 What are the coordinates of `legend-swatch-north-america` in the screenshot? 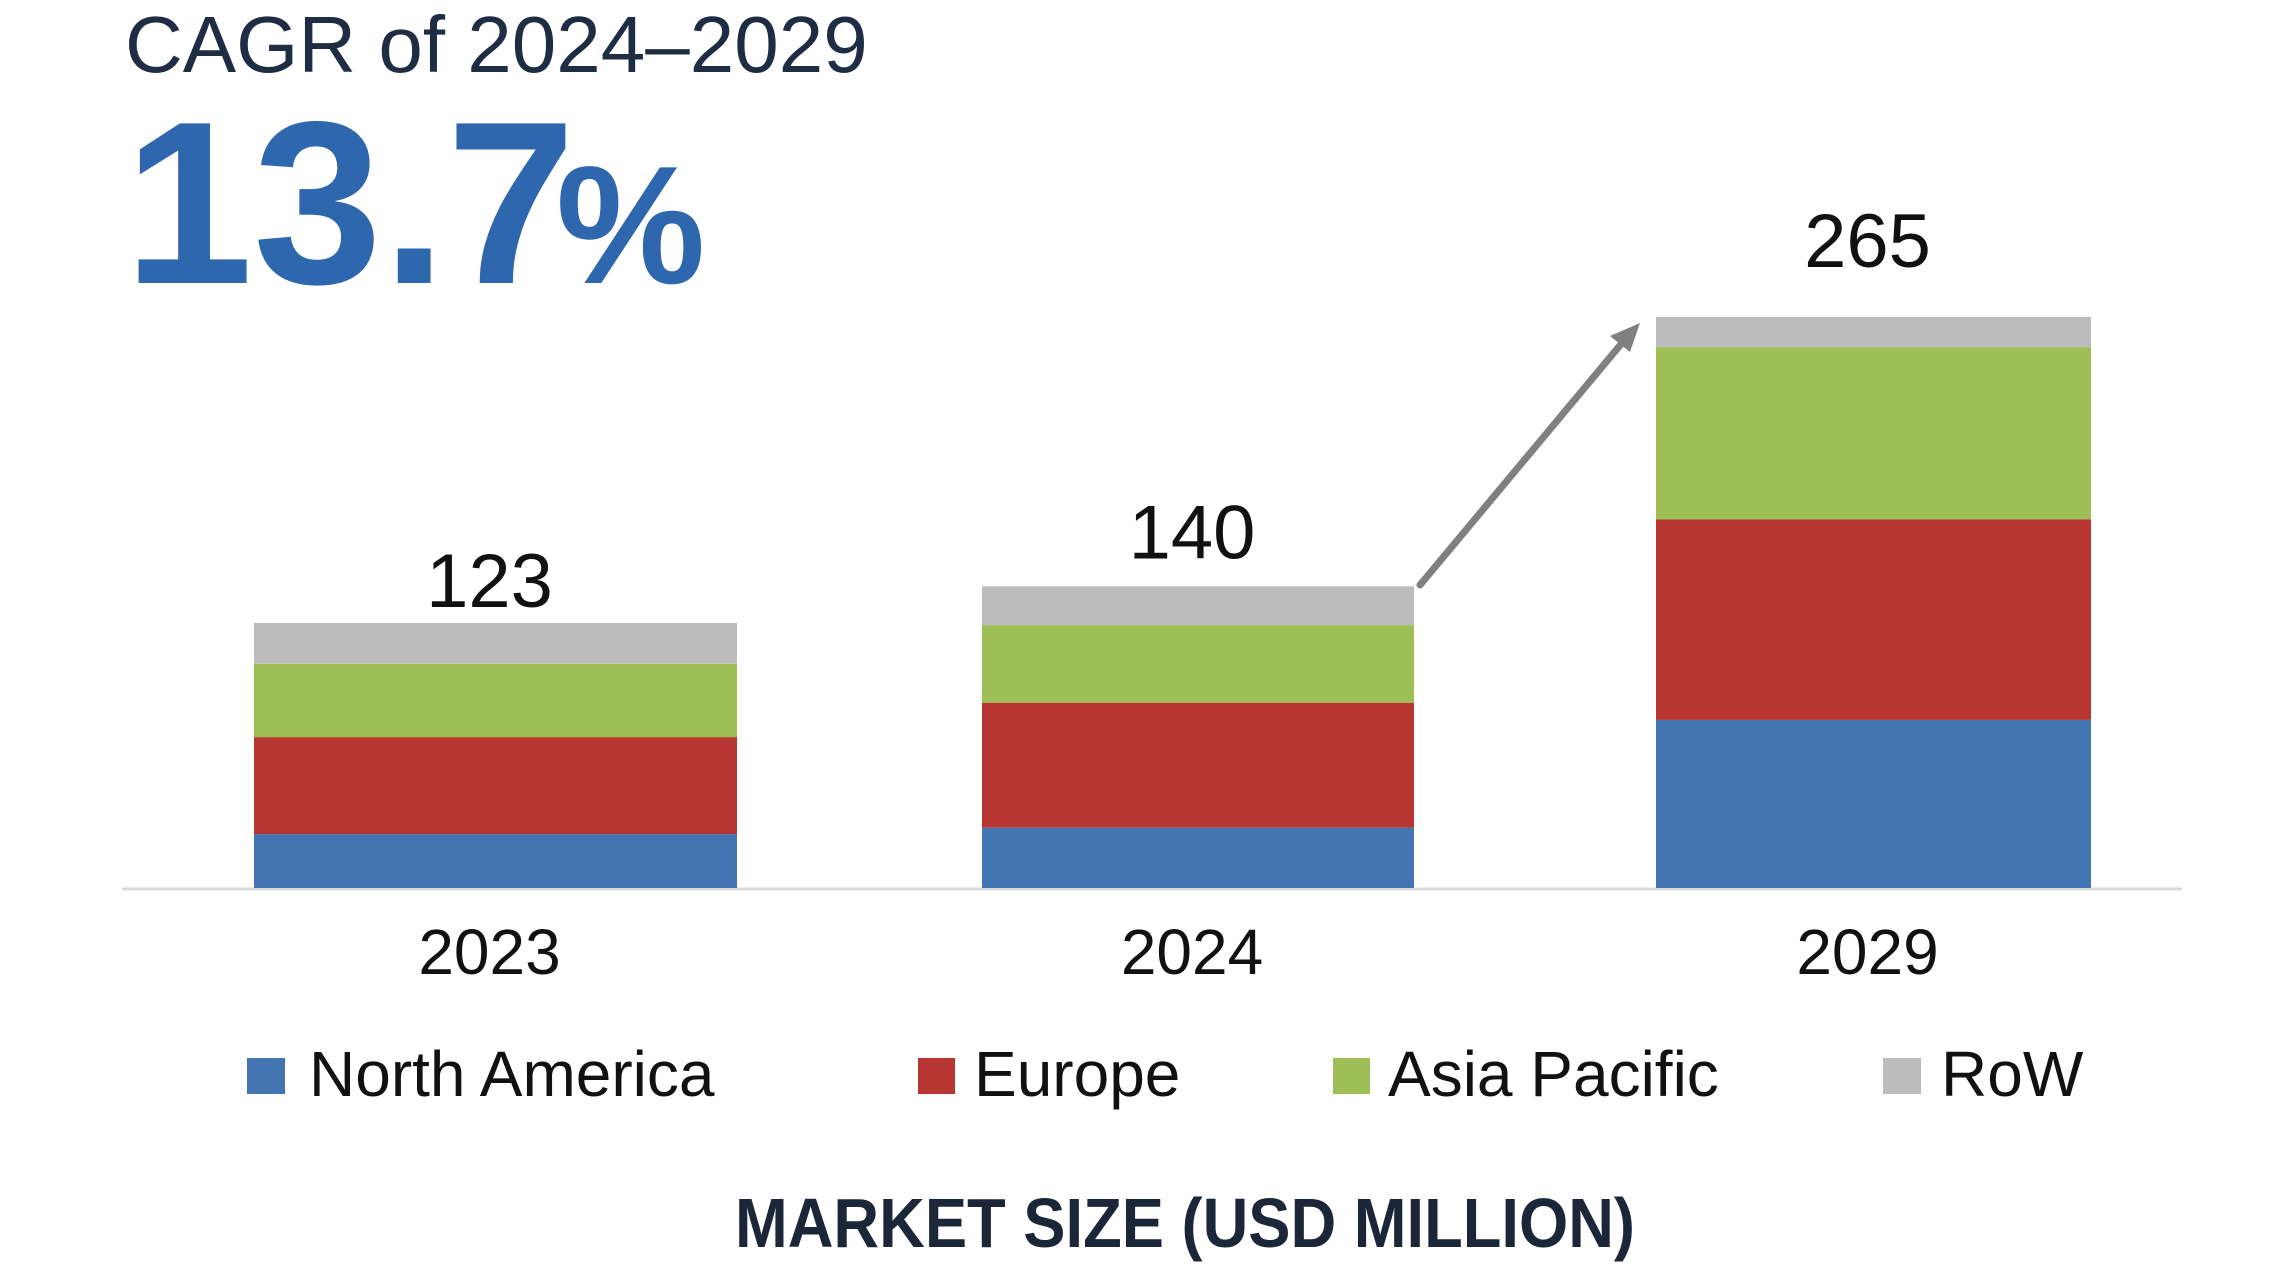 It's located at (266, 1076).